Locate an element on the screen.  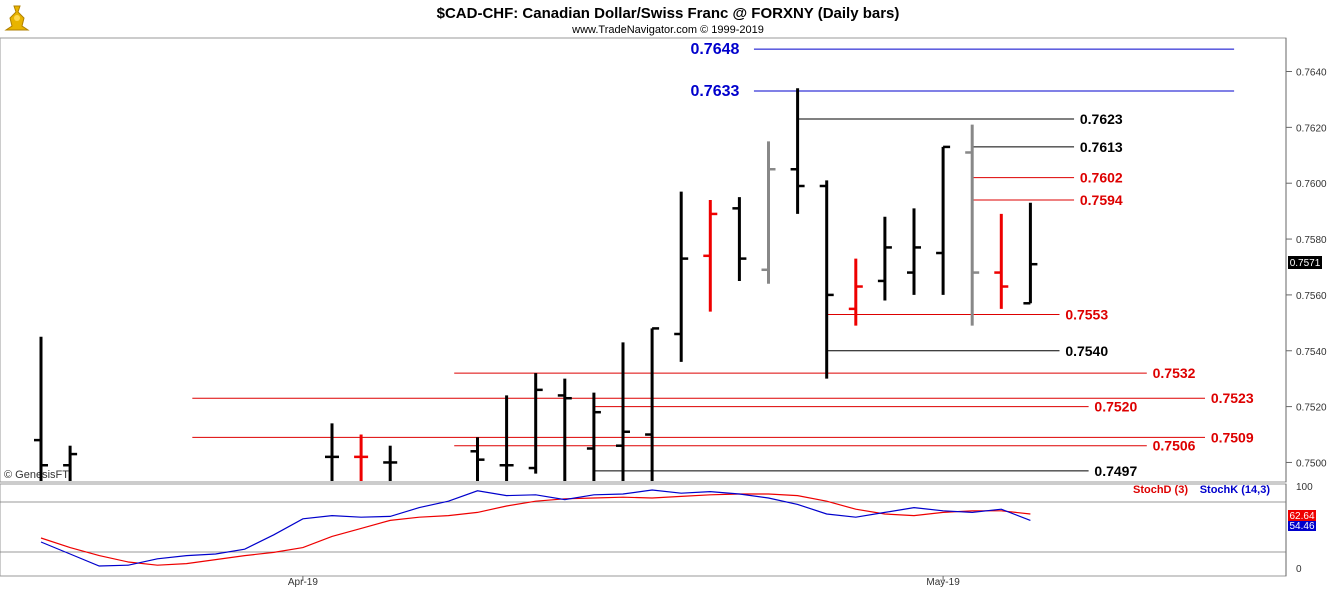
level-label-0.7648: 0.7648 is located at coordinates (714, 49).